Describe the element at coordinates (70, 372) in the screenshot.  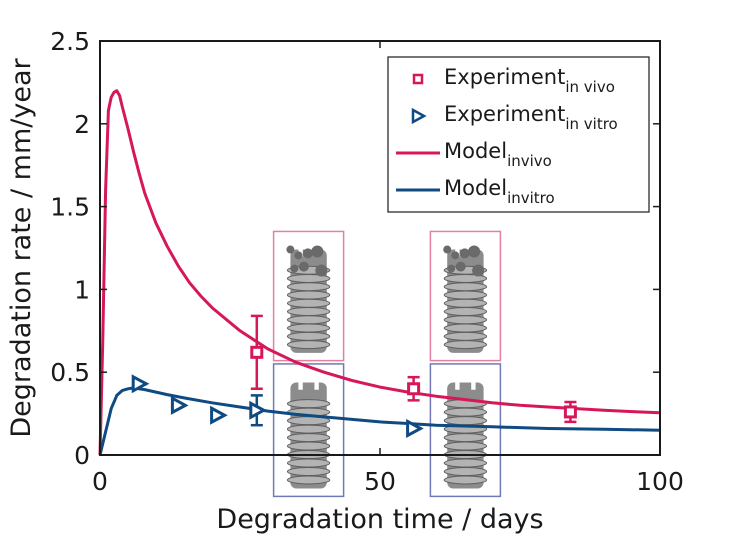
I see `y-tick-label: 0.5` at that location.